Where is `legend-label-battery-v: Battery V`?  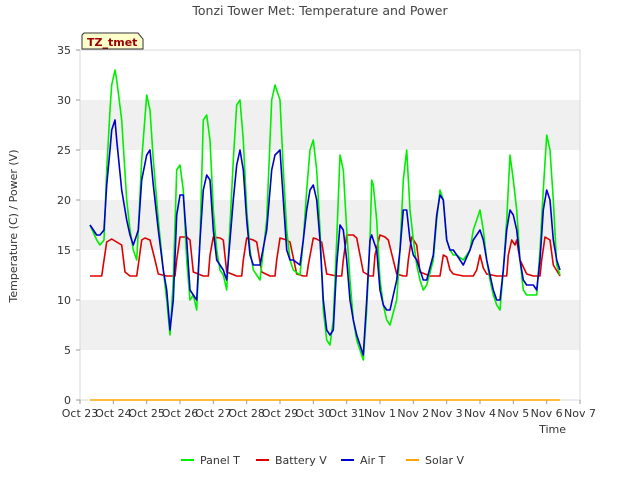
legend-label-battery-v: Battery V is located at coordinates (301, 460).